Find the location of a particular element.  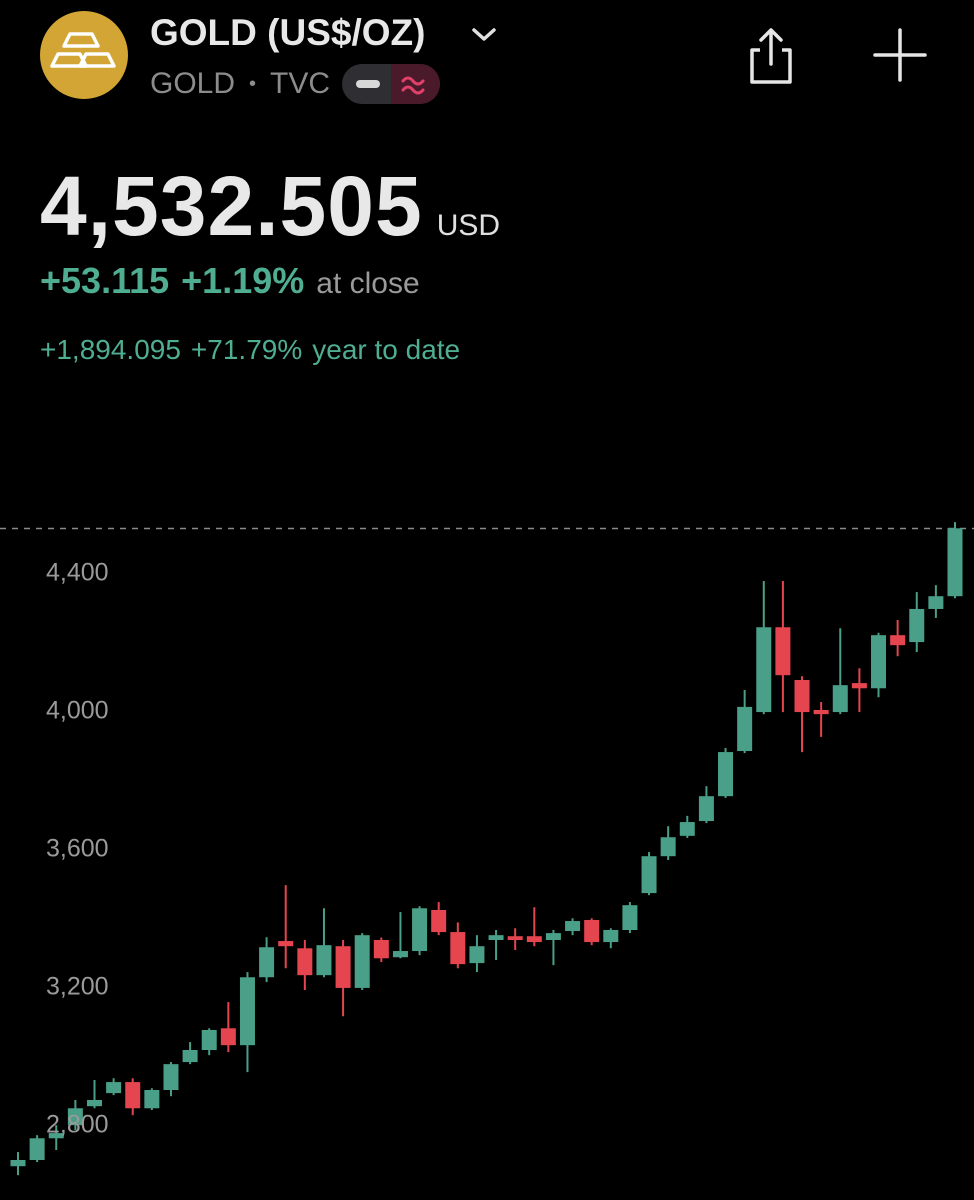

y-tick-label: 4,400 is located at coordinates (77, 573).